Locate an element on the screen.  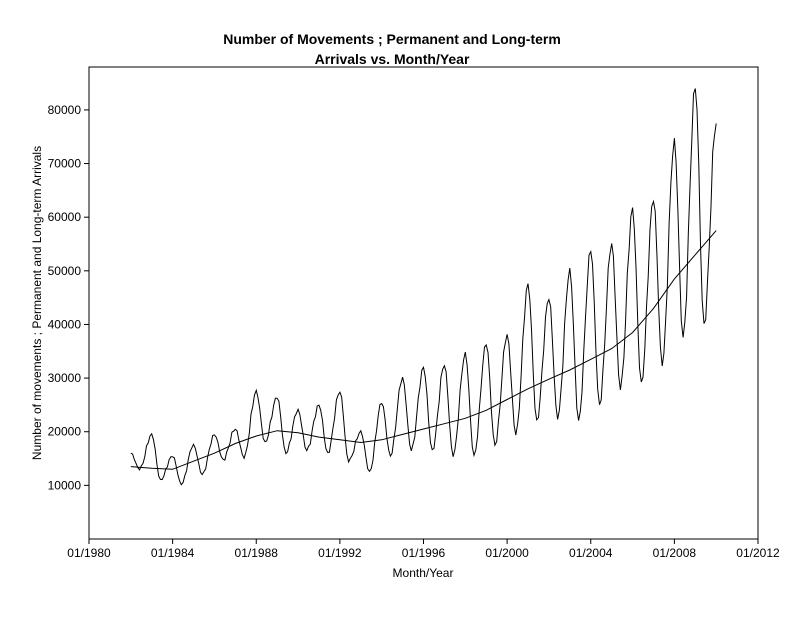
x-tick-label: 01/1996 is located at coordinates (424, 553).